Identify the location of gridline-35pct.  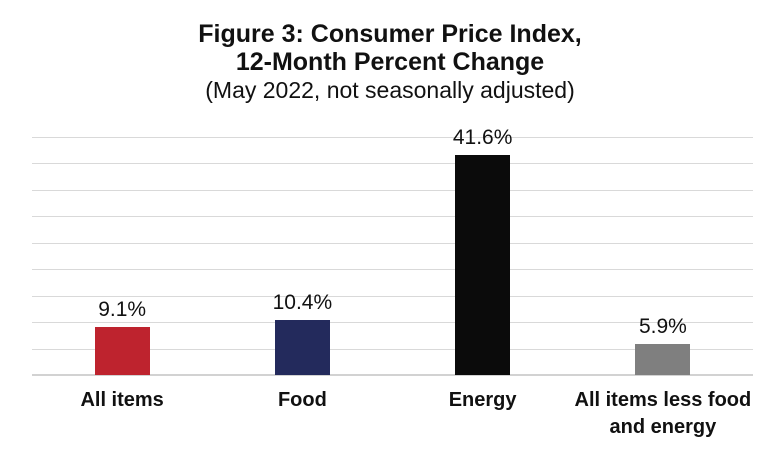
(392, 190).